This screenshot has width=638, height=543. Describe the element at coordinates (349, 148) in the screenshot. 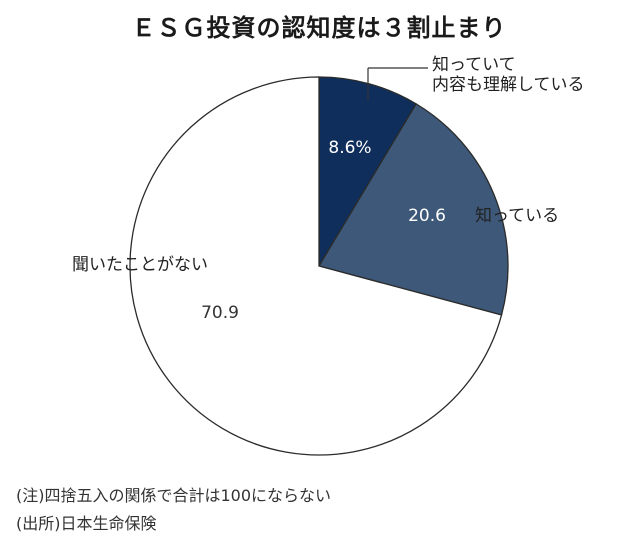

I see `slice-1-value-label: 8.6%` at that location.